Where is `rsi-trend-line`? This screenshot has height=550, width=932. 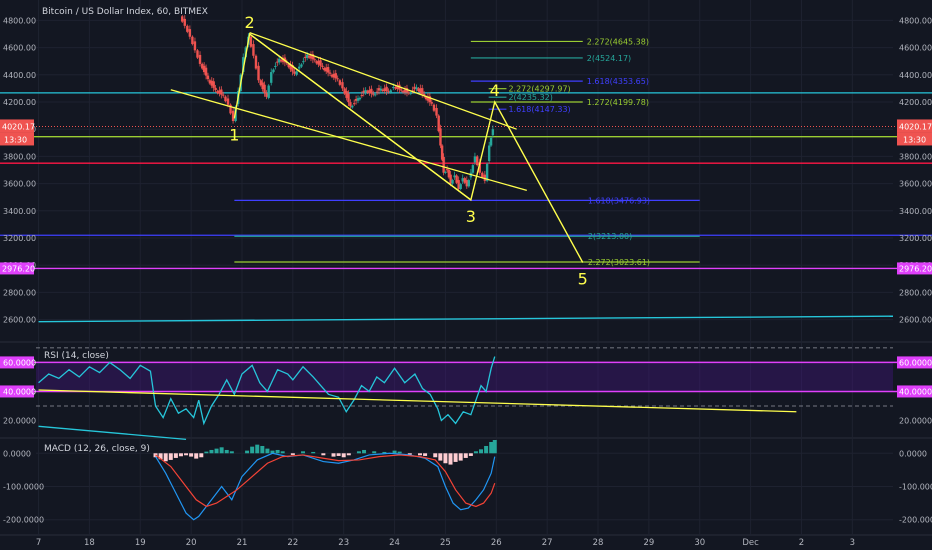
rsi-trend-line is located at coordinates (112, 433).